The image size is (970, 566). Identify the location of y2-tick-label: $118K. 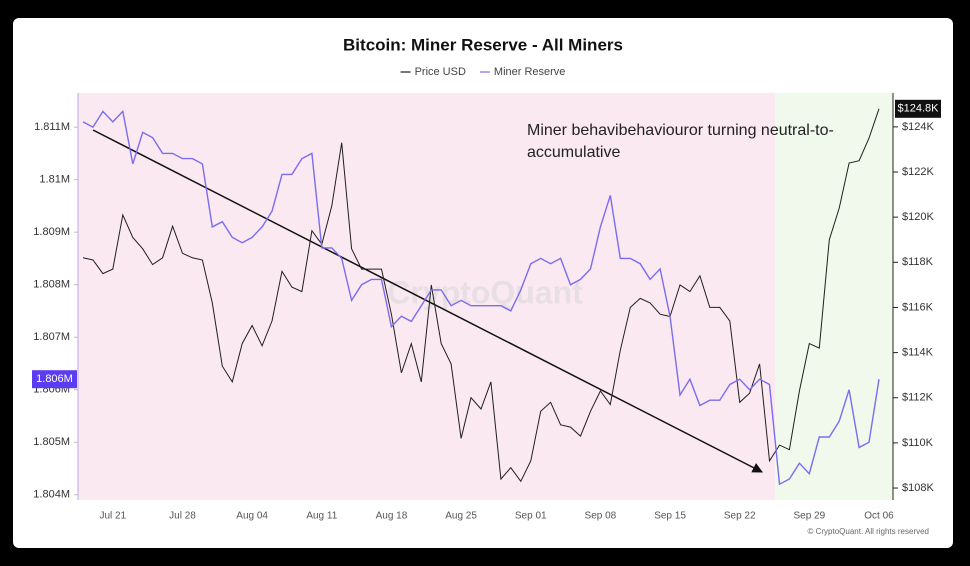
(918, 262).